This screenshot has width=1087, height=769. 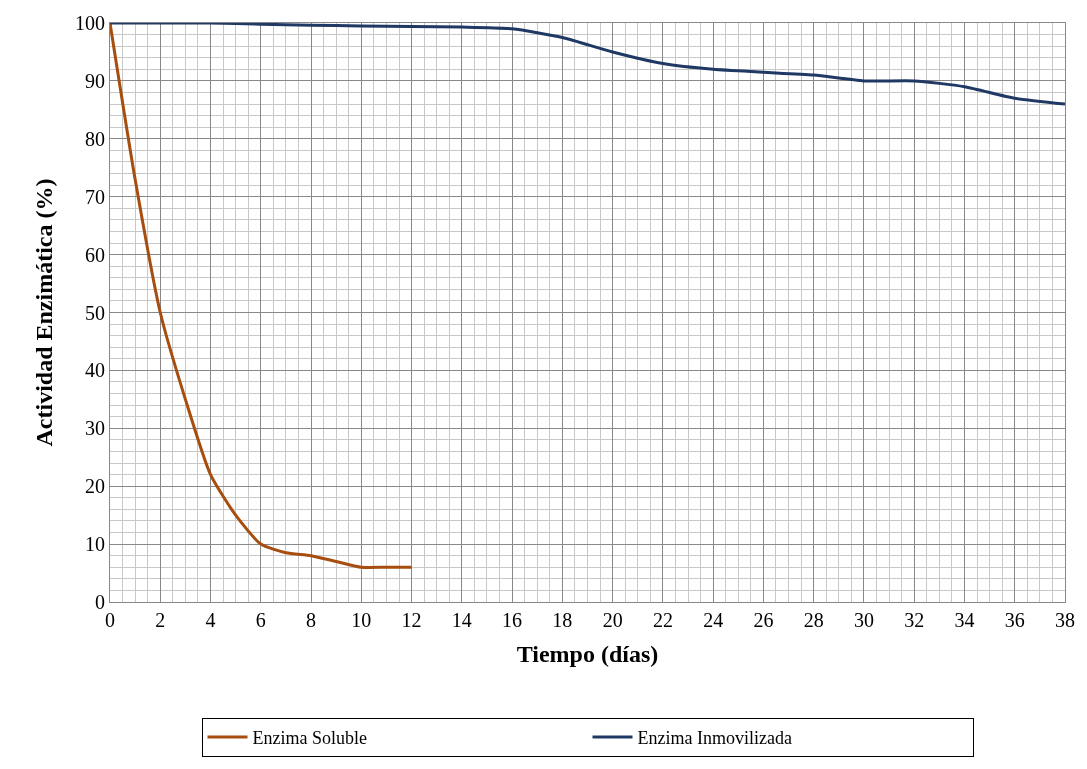 What do you see at coordinates (813, 620) in the screenshot?
I see `x-tick-label: 28` at bounding box center [813, 620].